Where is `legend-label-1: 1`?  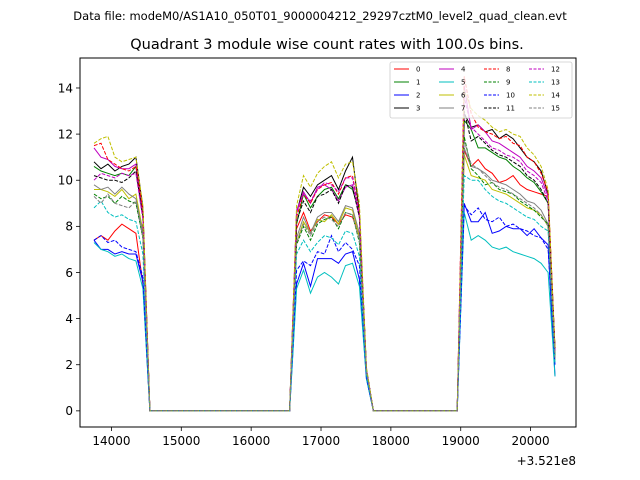
legend-label-1: 1 is located at coordinates (418, 83).